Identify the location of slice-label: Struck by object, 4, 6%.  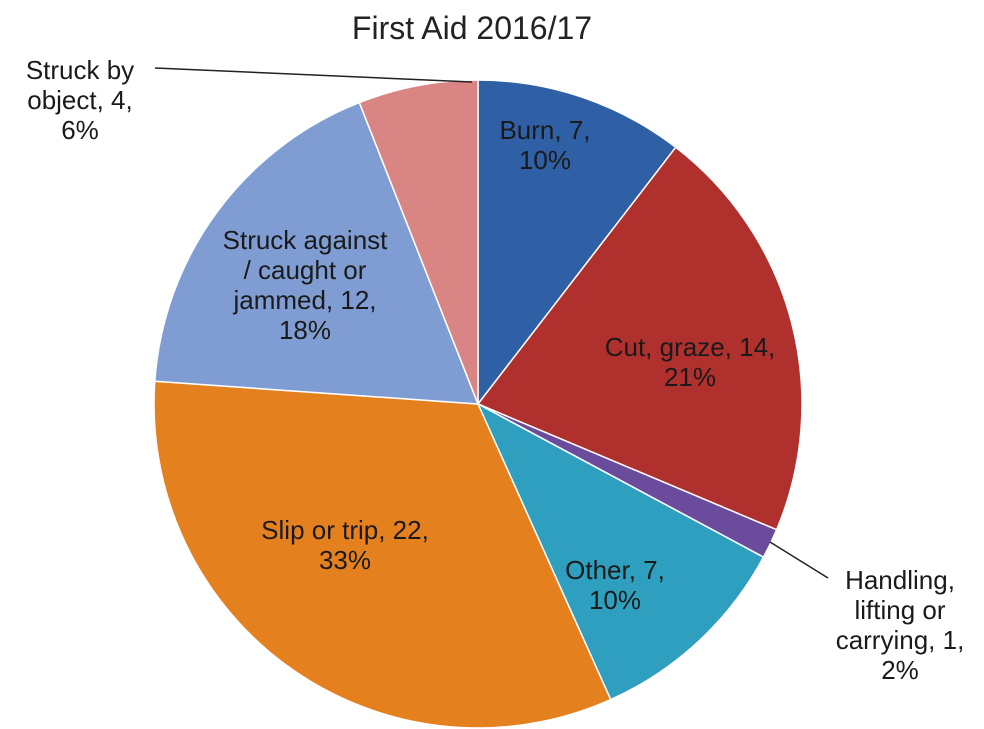
(80, 100).